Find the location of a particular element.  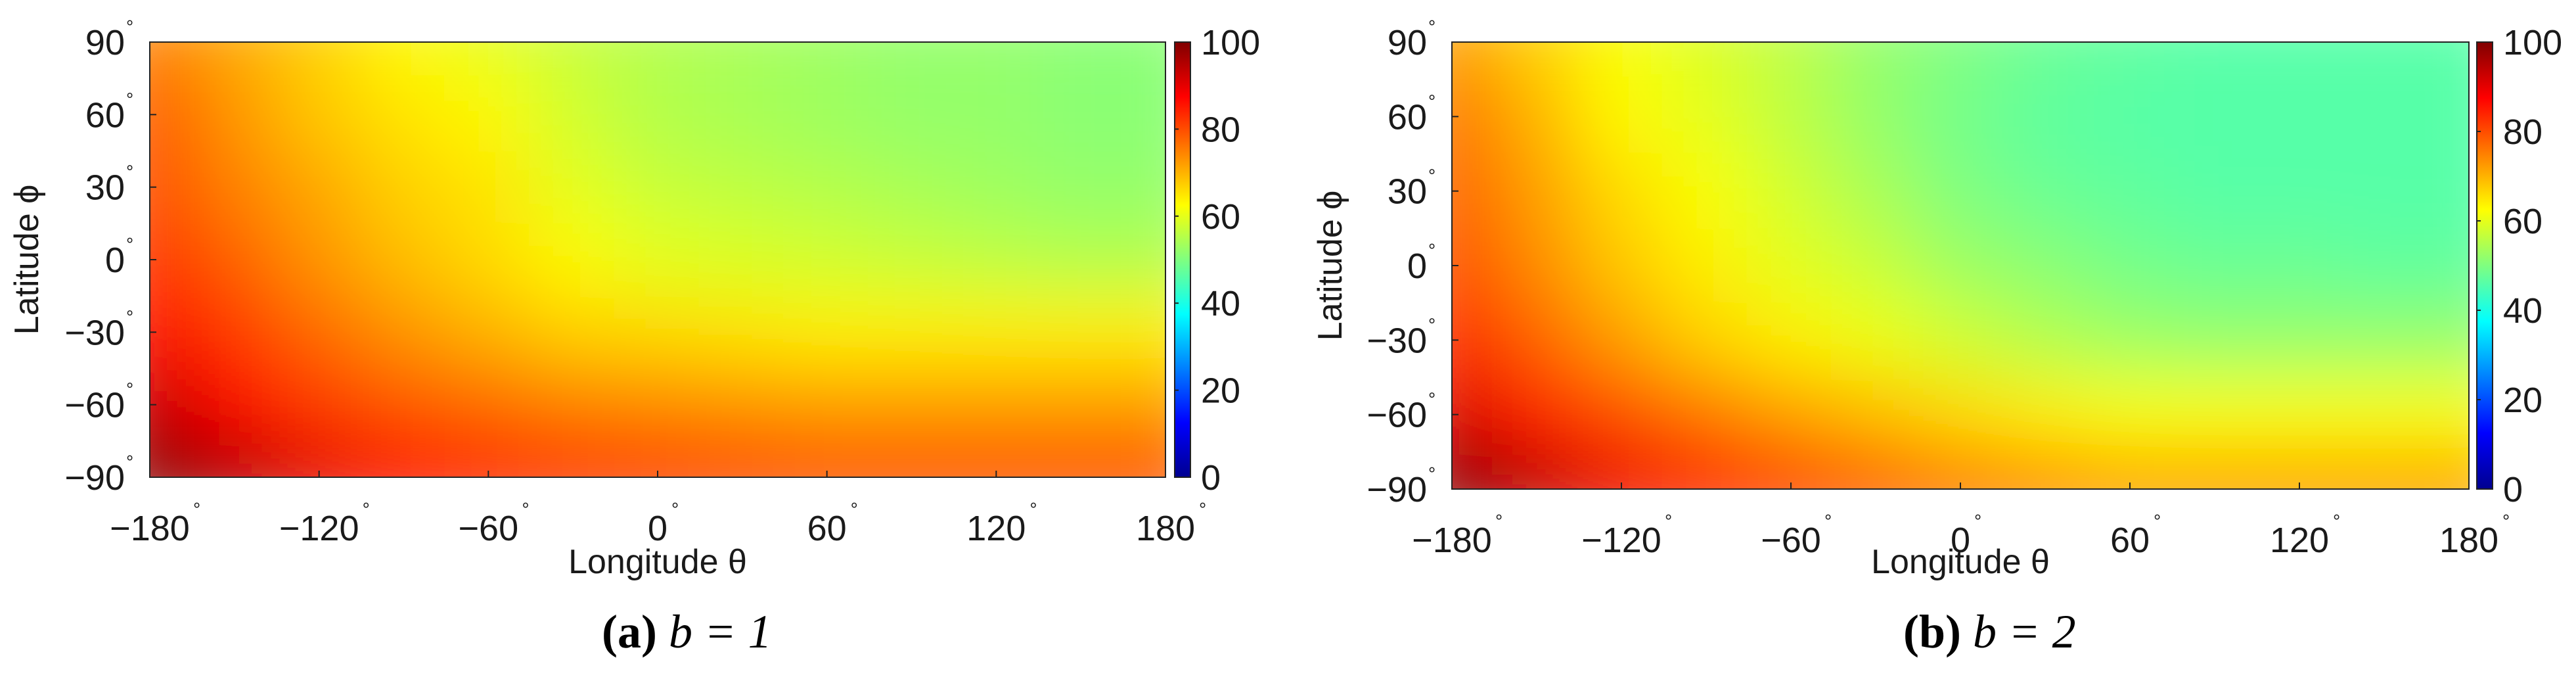

x-ticks-b: −180 ° −120 ° −60 ° 0 ° 60 ° 120 ° 180 ° is located at coordinates (1961, 521).